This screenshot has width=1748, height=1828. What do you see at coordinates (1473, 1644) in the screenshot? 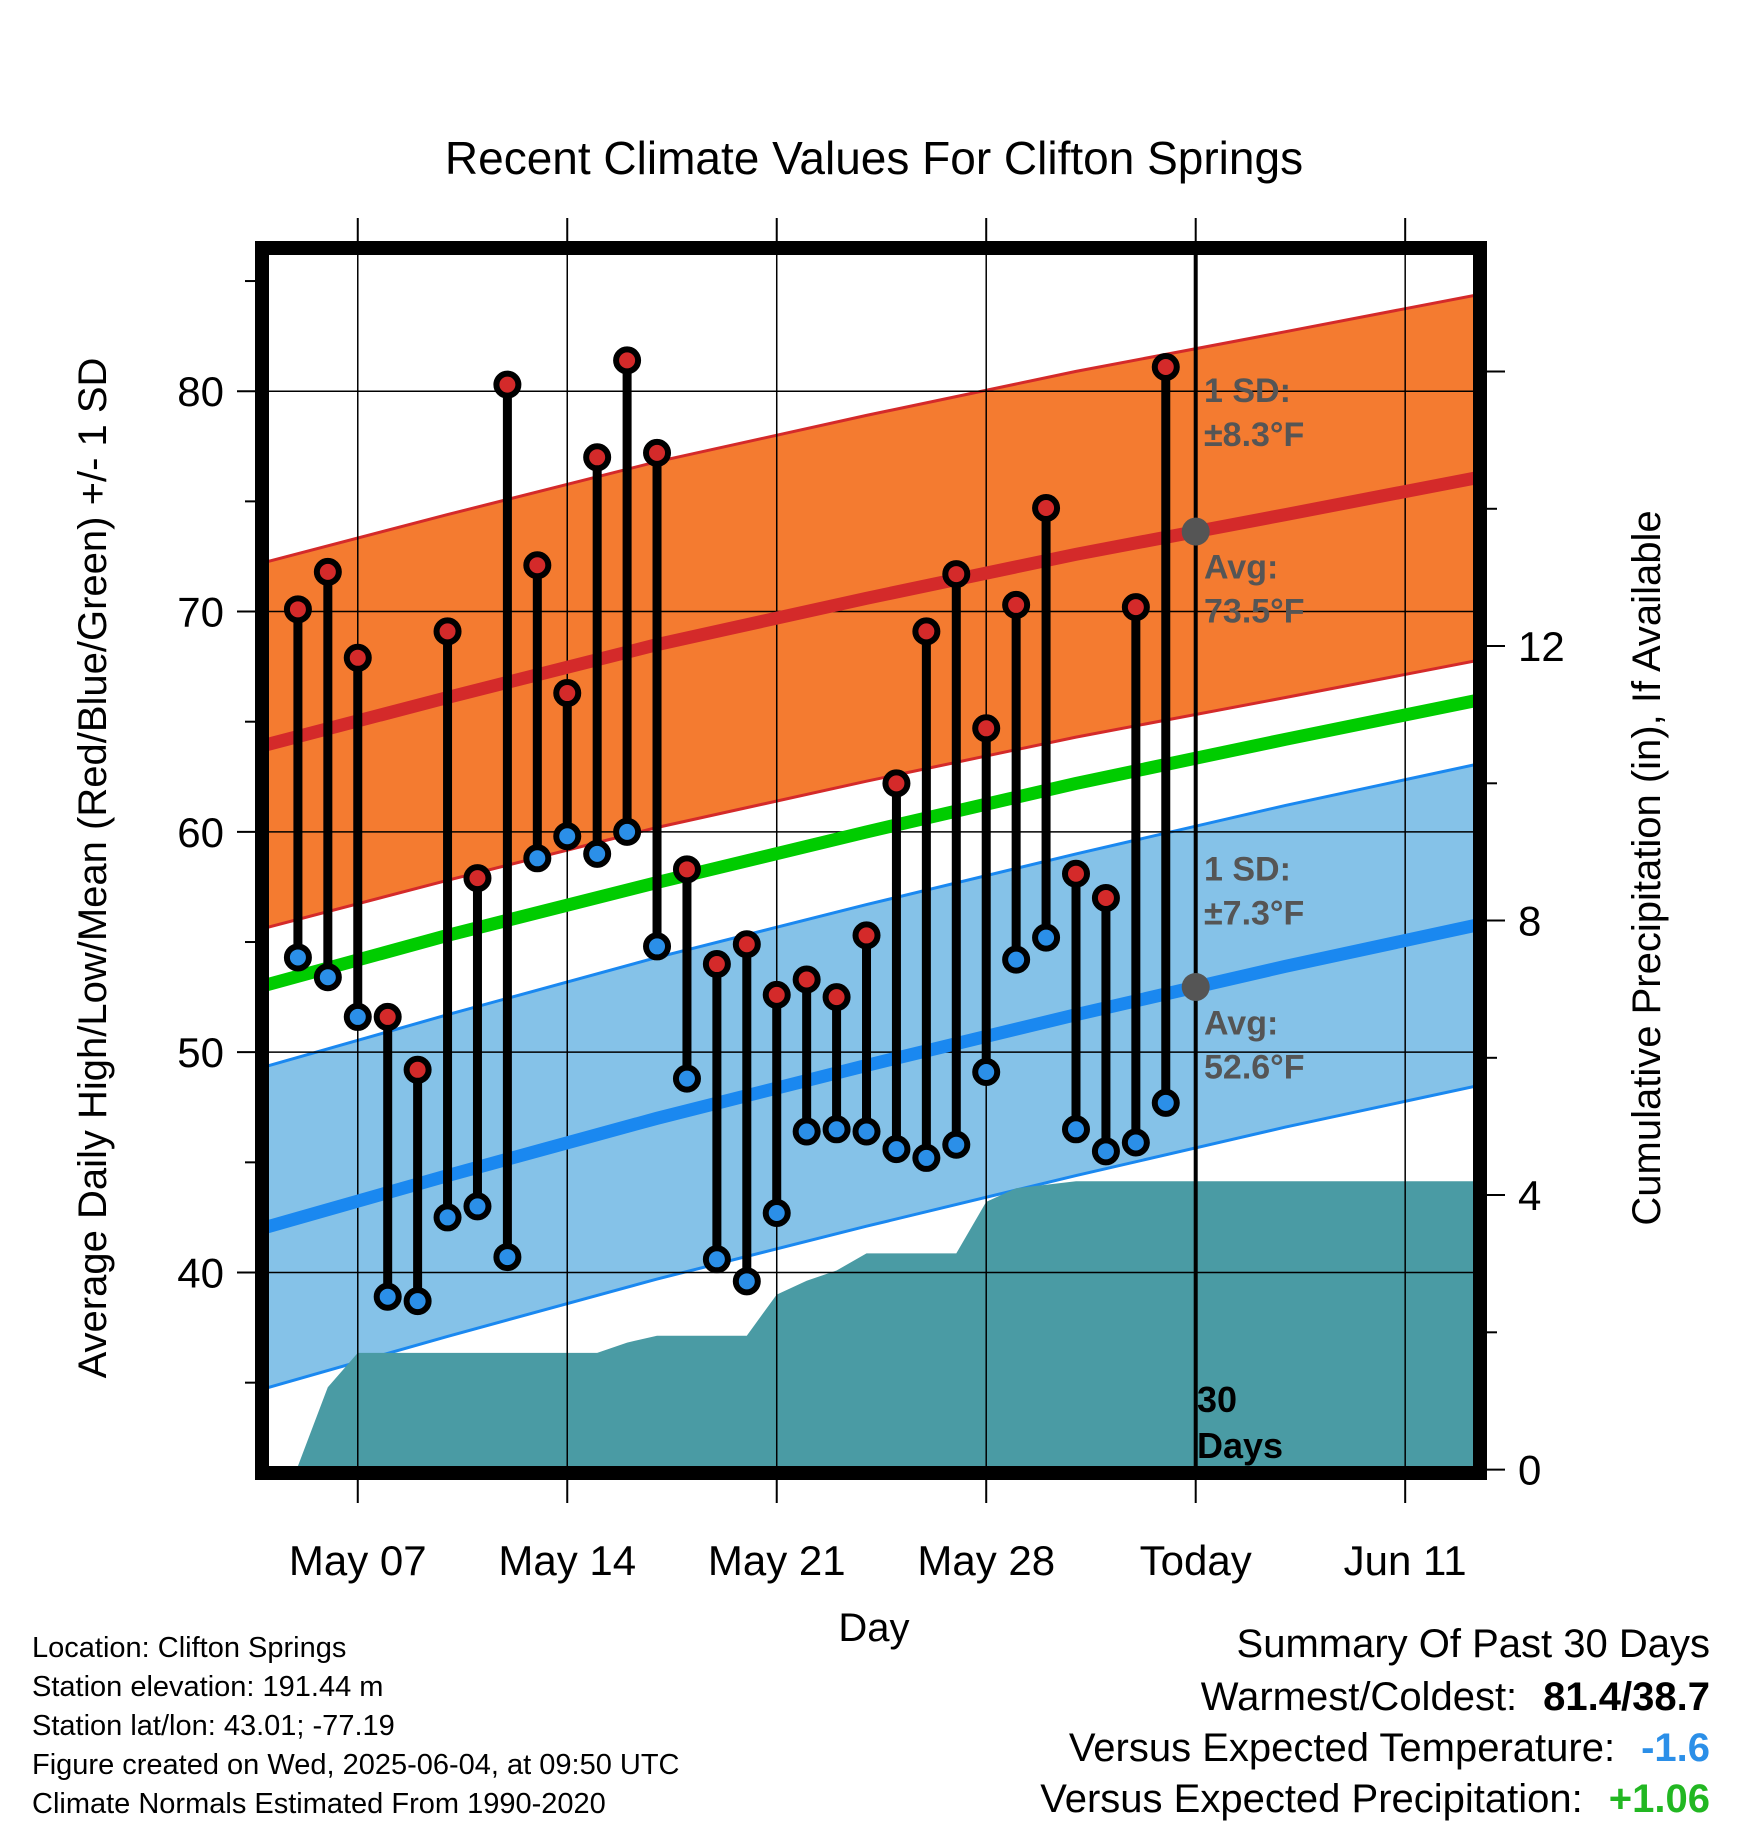
I see `summary-heading: Summary Of Past 30 Days` at bounding box center [1473, 1644].